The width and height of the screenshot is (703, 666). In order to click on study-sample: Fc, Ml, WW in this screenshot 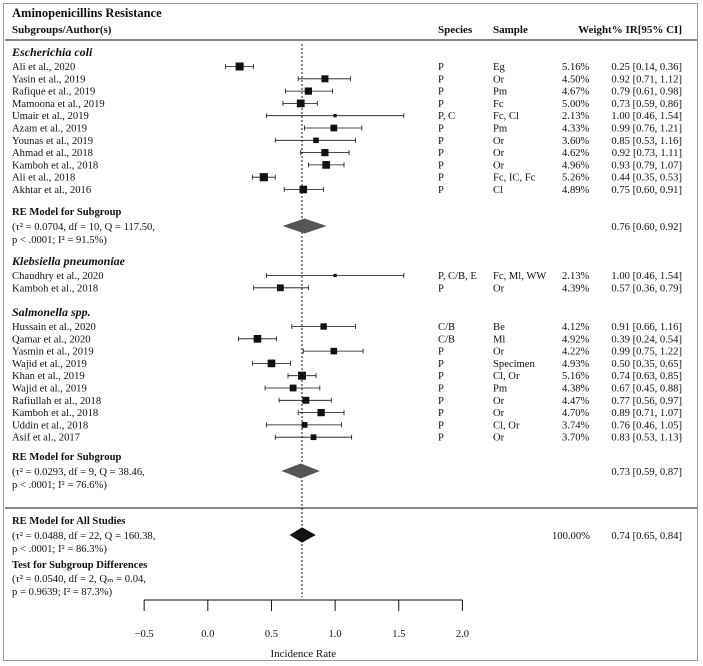, I will do `click(519, 276)`.